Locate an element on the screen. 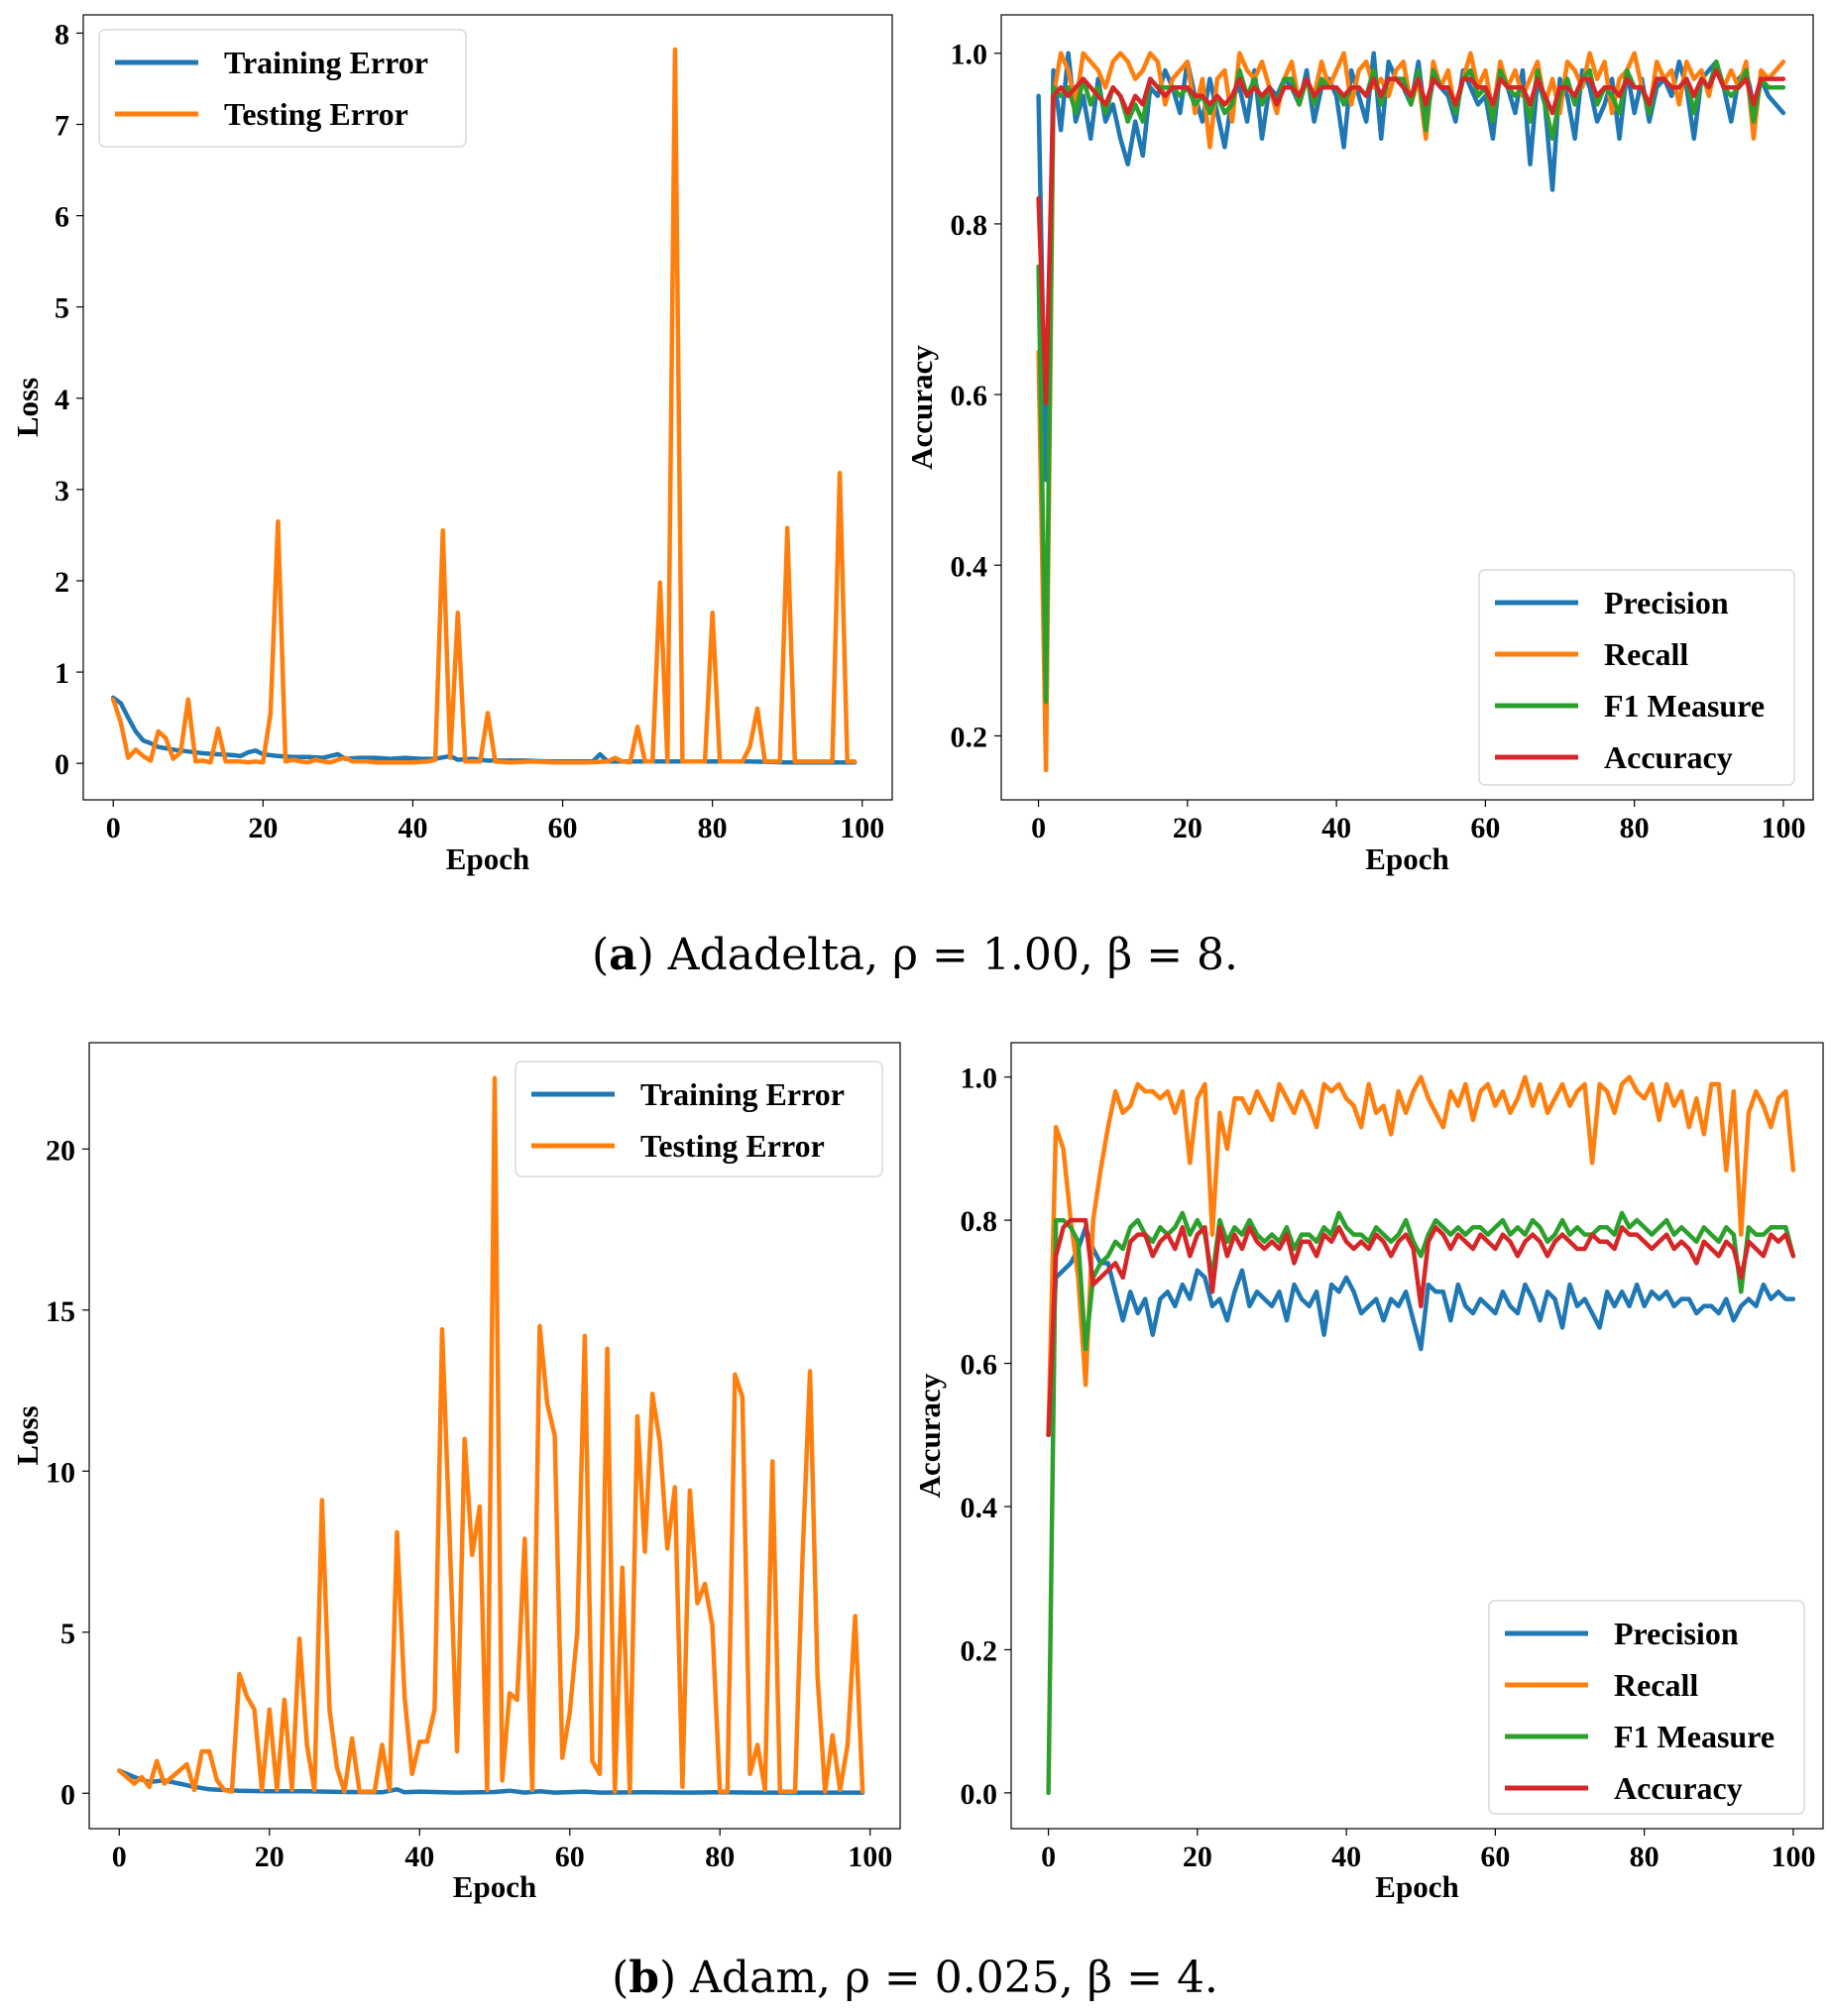 This screenshot has width=1831, height=2016. y-tick-label: 10 is located at coordinates (60, 1472).